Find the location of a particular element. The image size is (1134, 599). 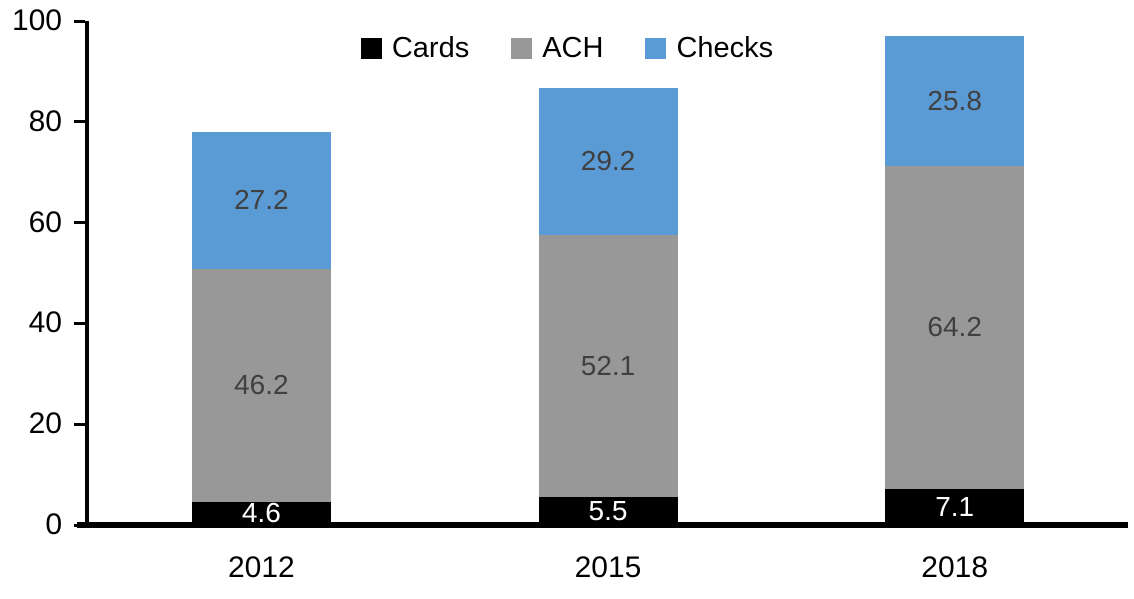

y-axis-tick-label: 20 is located at coordinates (45, 424).